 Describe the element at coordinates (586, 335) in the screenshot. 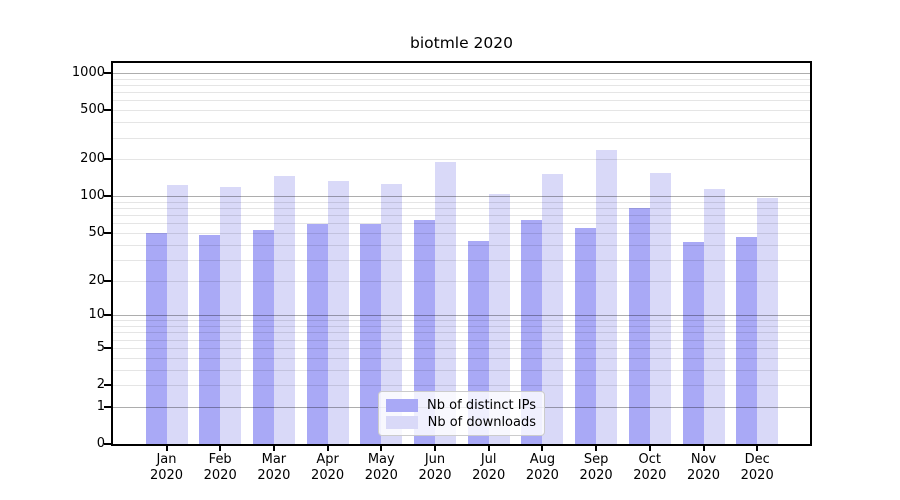

I see `bar-distinct-ips-sep` at that location.